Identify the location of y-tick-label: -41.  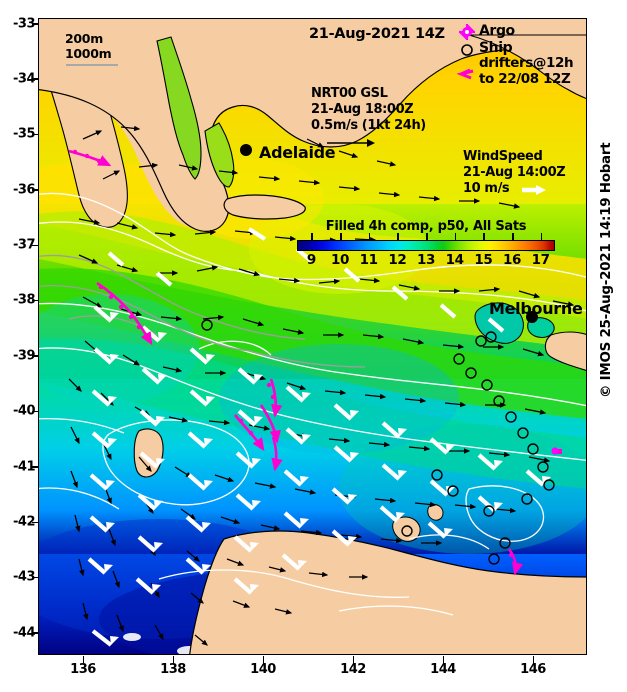
(24, 467).